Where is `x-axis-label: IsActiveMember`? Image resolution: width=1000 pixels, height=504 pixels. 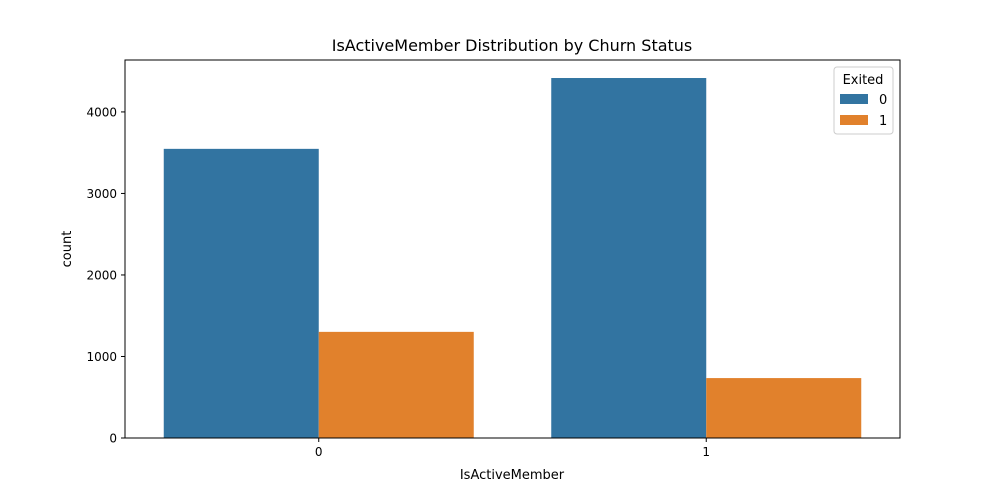 x-axis-label: IsActiveMember is located at coordinates (512, 475).